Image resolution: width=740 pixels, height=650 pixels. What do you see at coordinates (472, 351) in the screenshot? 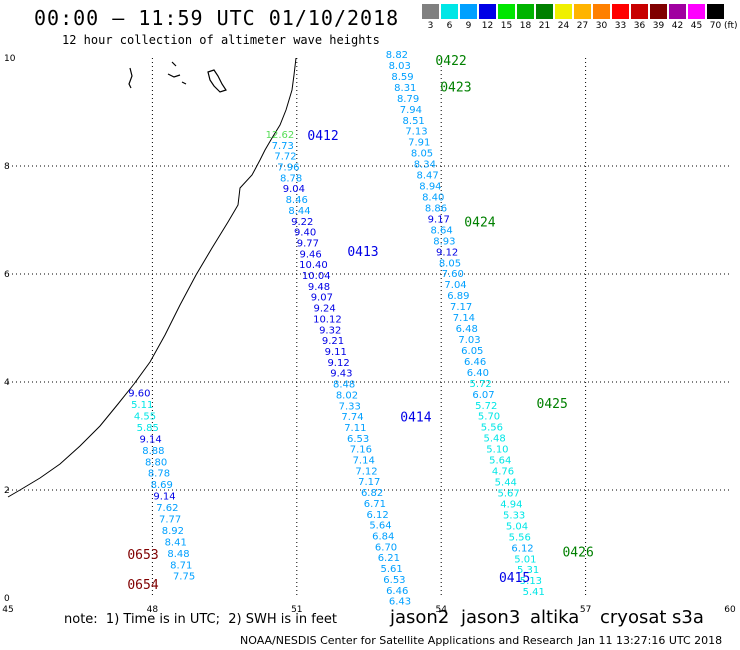
I see `wave-height-value: 6.05` at bounding box center [472, 351].